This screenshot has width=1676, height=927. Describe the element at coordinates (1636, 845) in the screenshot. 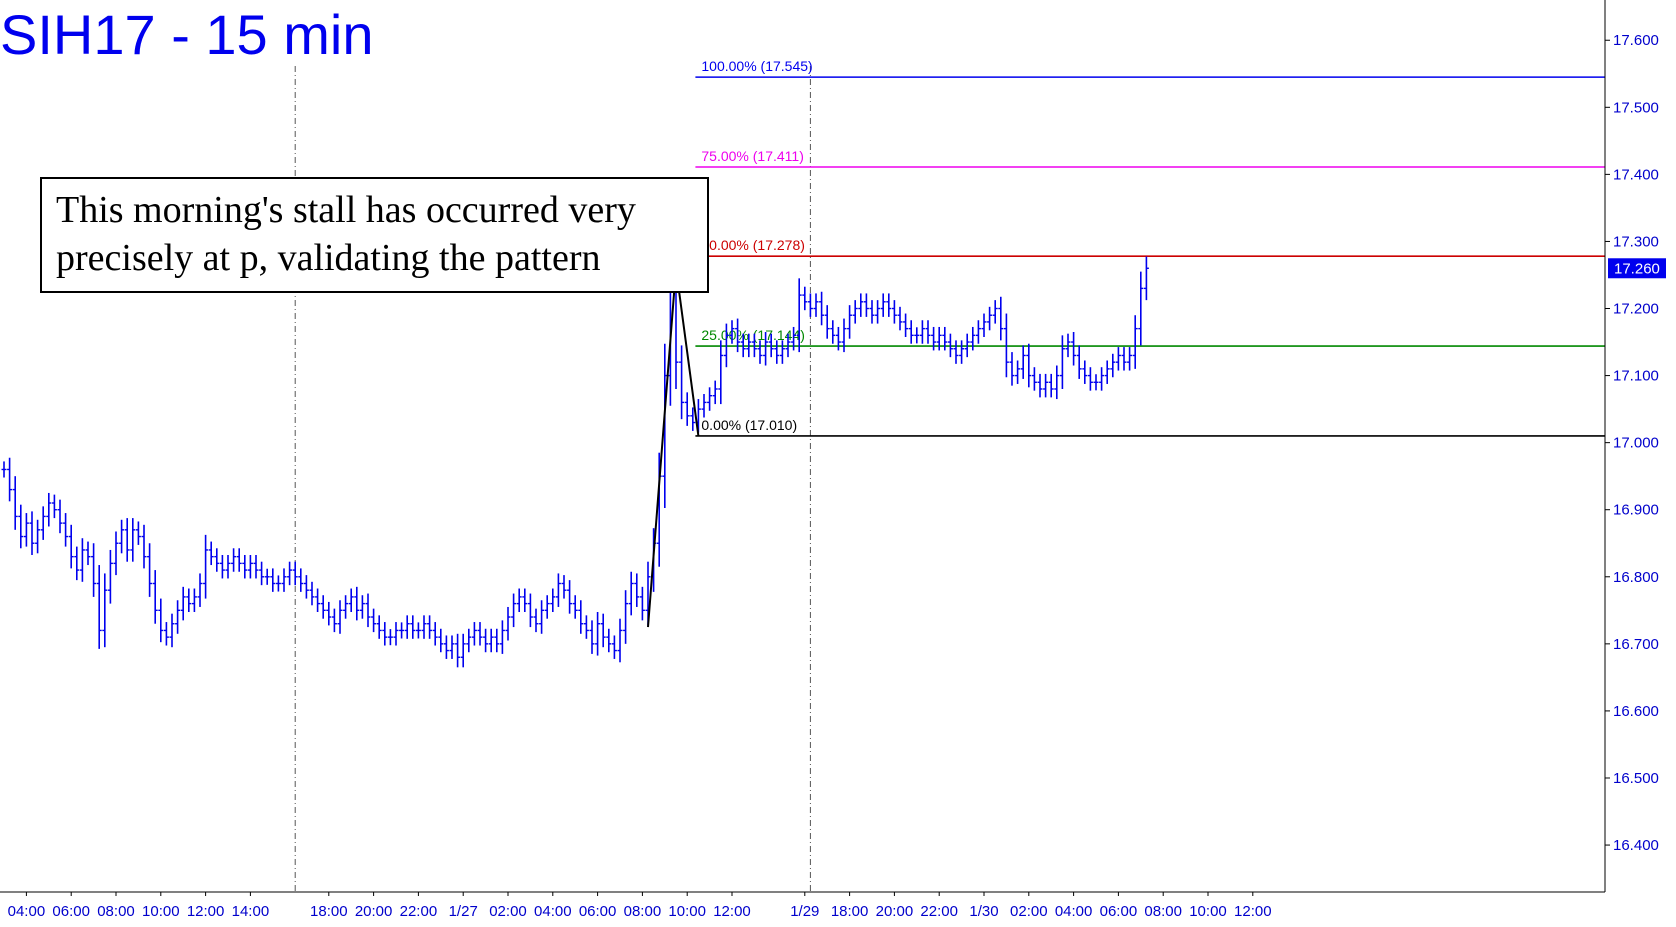

I see `y-tick-label-12: 16.400` at that location.